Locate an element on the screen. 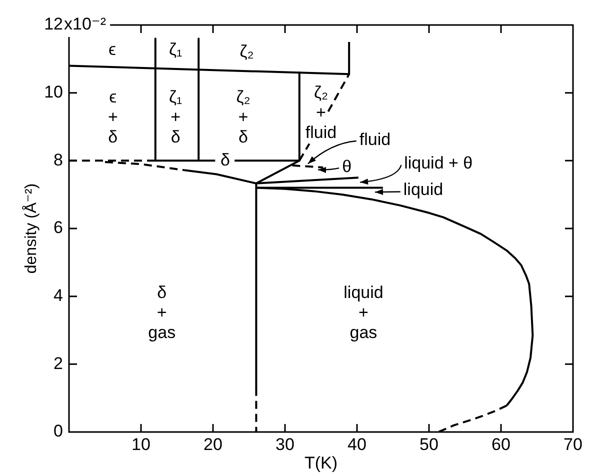 This screenshot has height=476, width=589. annotation: δ is located at coordinates (225, 160).